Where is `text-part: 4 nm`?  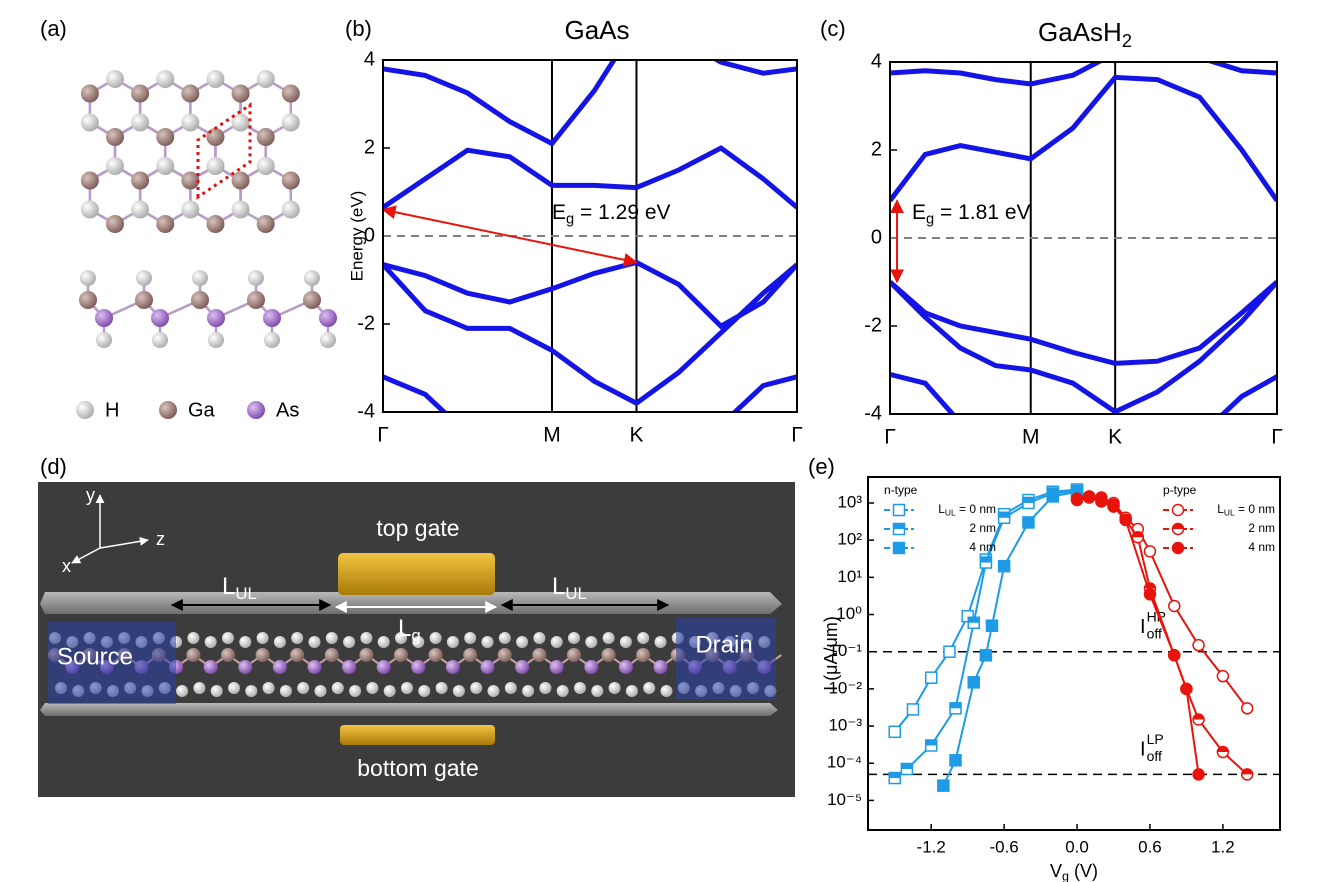
text-part: 4 nm is located at coordinates (982, 547).